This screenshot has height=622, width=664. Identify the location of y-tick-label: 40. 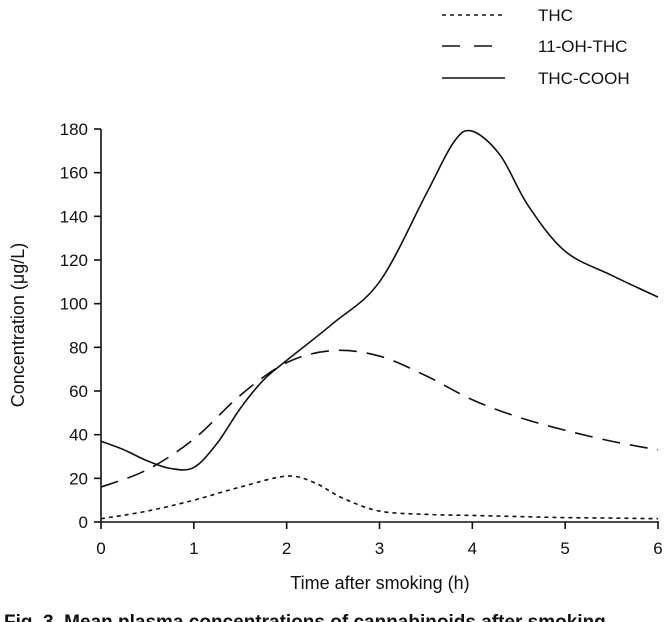
(78, 435).